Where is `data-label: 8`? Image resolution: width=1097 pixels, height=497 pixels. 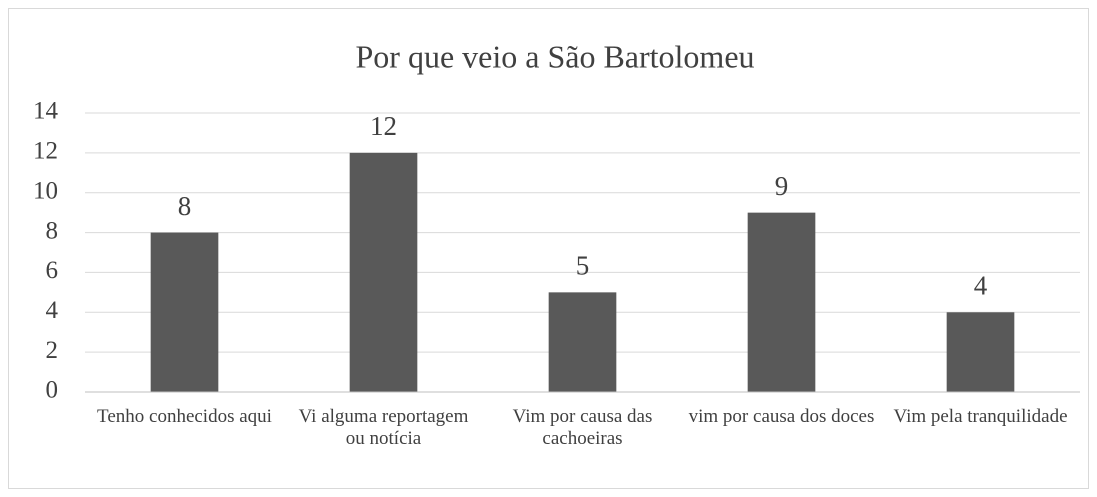 data-label: 8 is located at coordinates (185, 206).